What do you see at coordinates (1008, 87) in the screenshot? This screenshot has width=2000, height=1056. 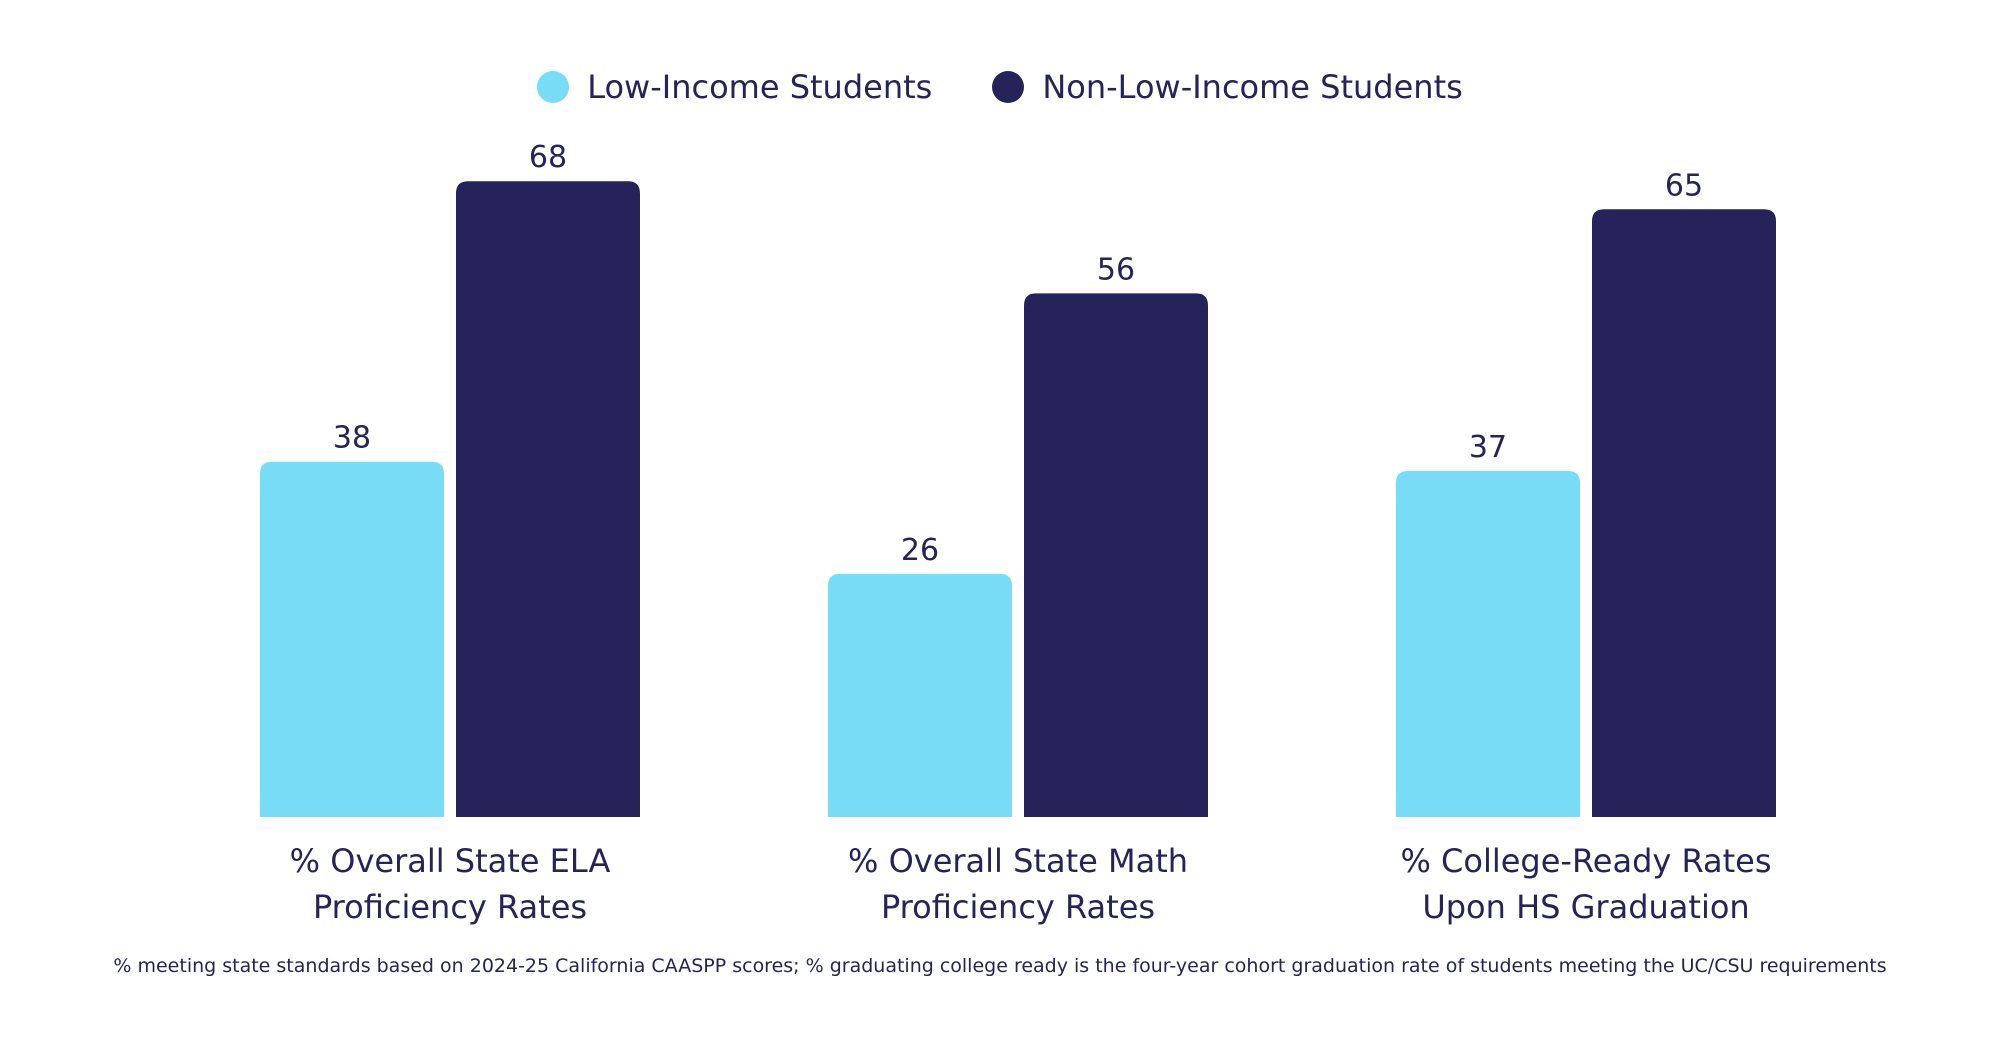 I see `legend-swatch-non-low-income` at bounding box center [1008, 87].